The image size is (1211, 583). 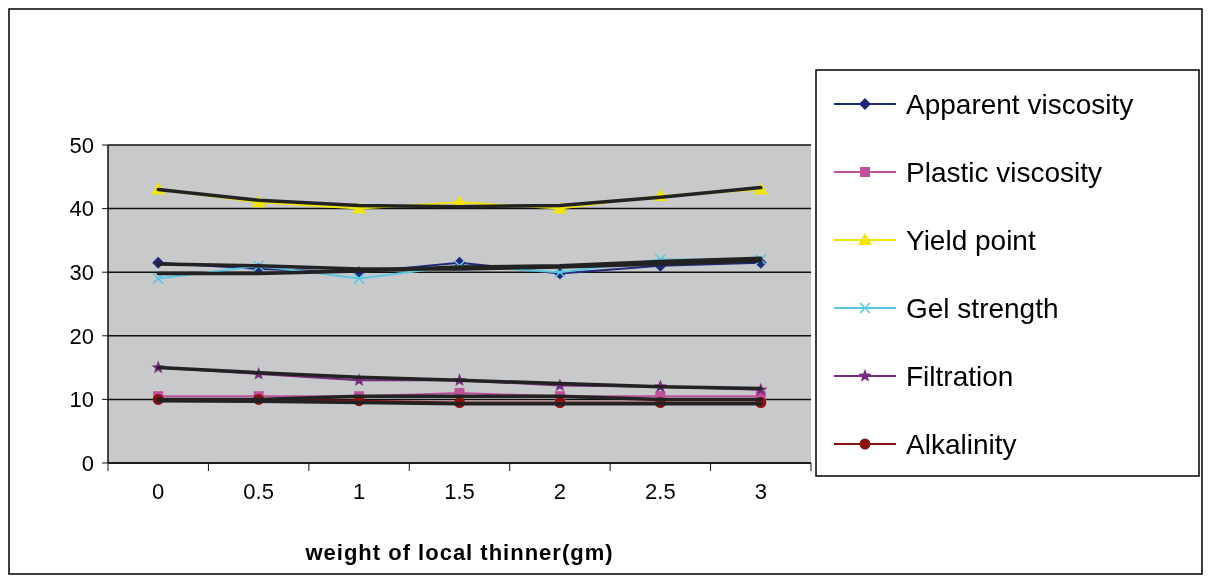 What do you see at coordinates (960, 376) in the screenshot?
I see `legend-label: Filtration` at bounding box center [960, 376].